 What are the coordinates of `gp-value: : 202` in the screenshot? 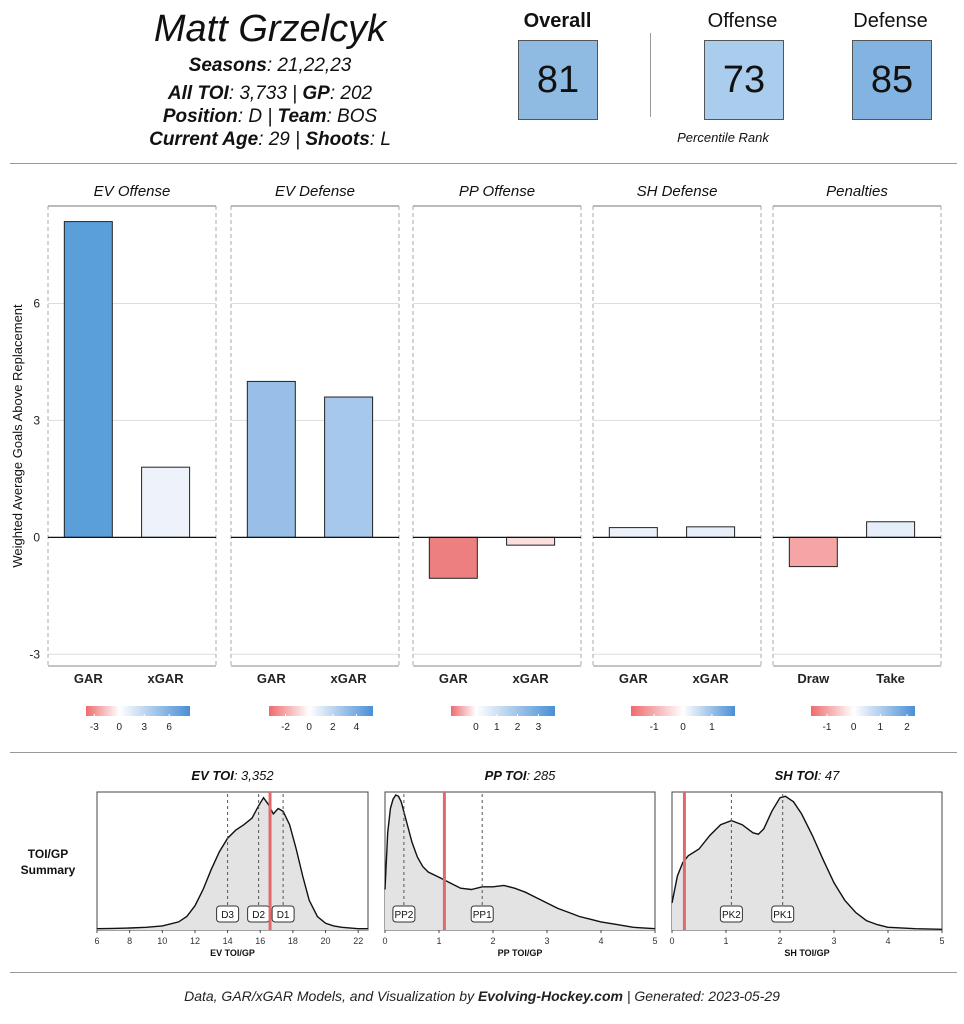 It's located at (351, 93).